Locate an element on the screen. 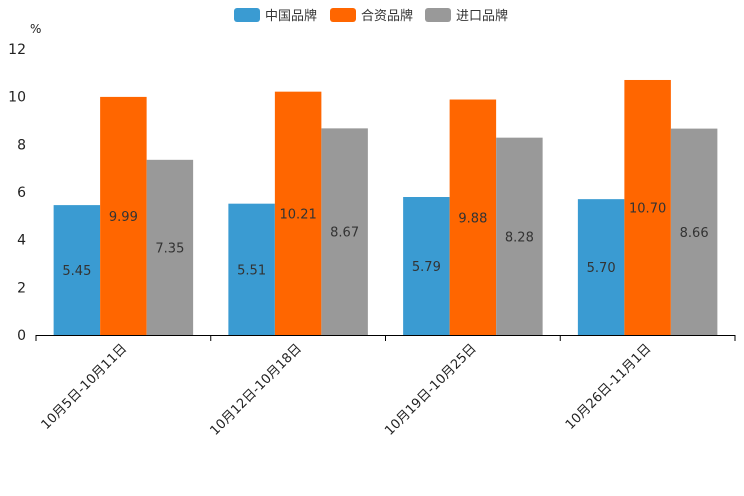  x-category-label-1: 10月12日-10月18日 is located at coordinates (255, 389).